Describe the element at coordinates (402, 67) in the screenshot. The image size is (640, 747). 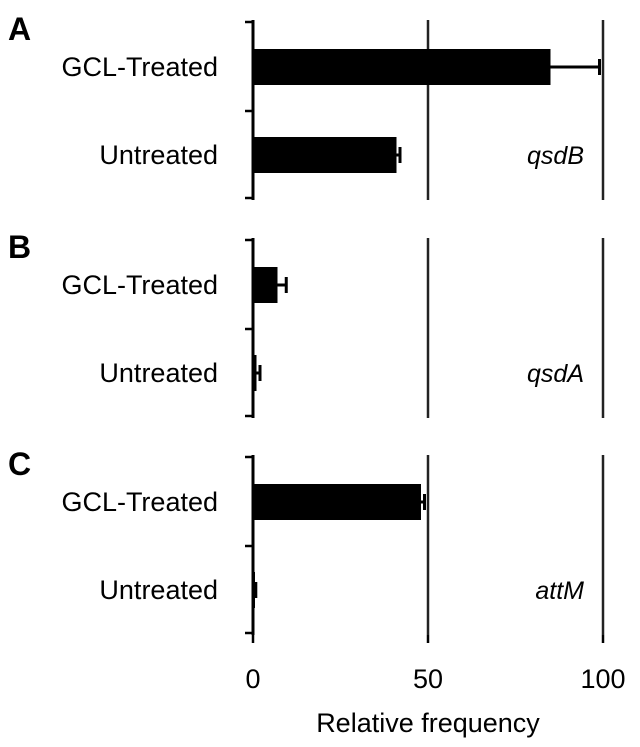
I see `bar-a-gcl-treated` at that location.